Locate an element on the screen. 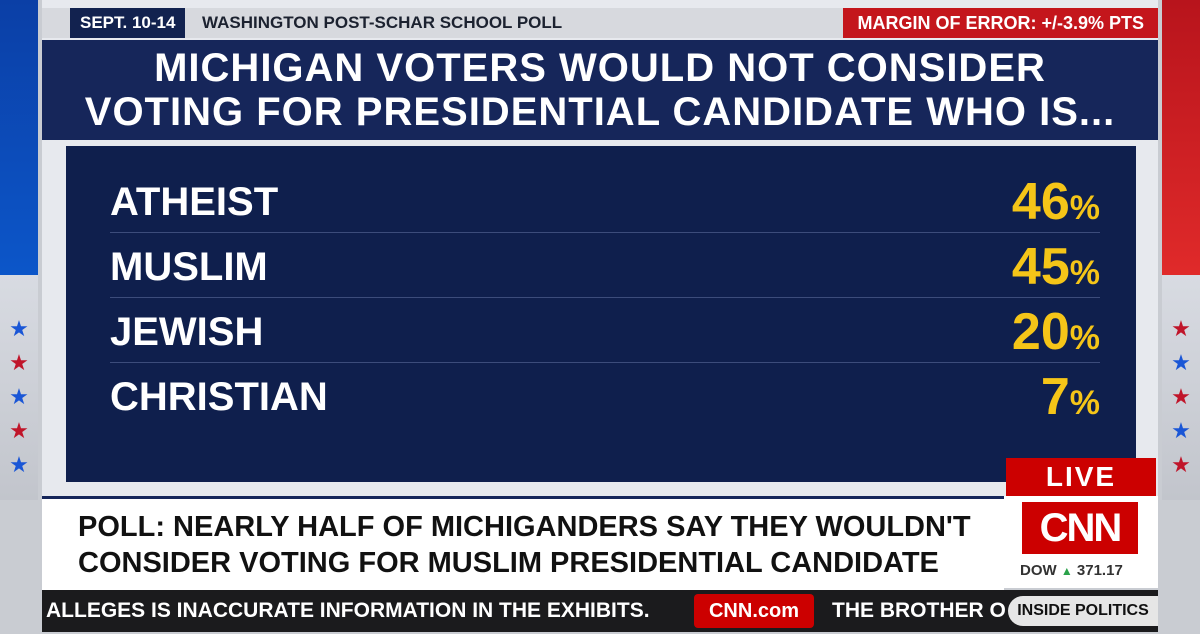  cnn-com-logo: CNN.com is located at coordinates (754, 611).